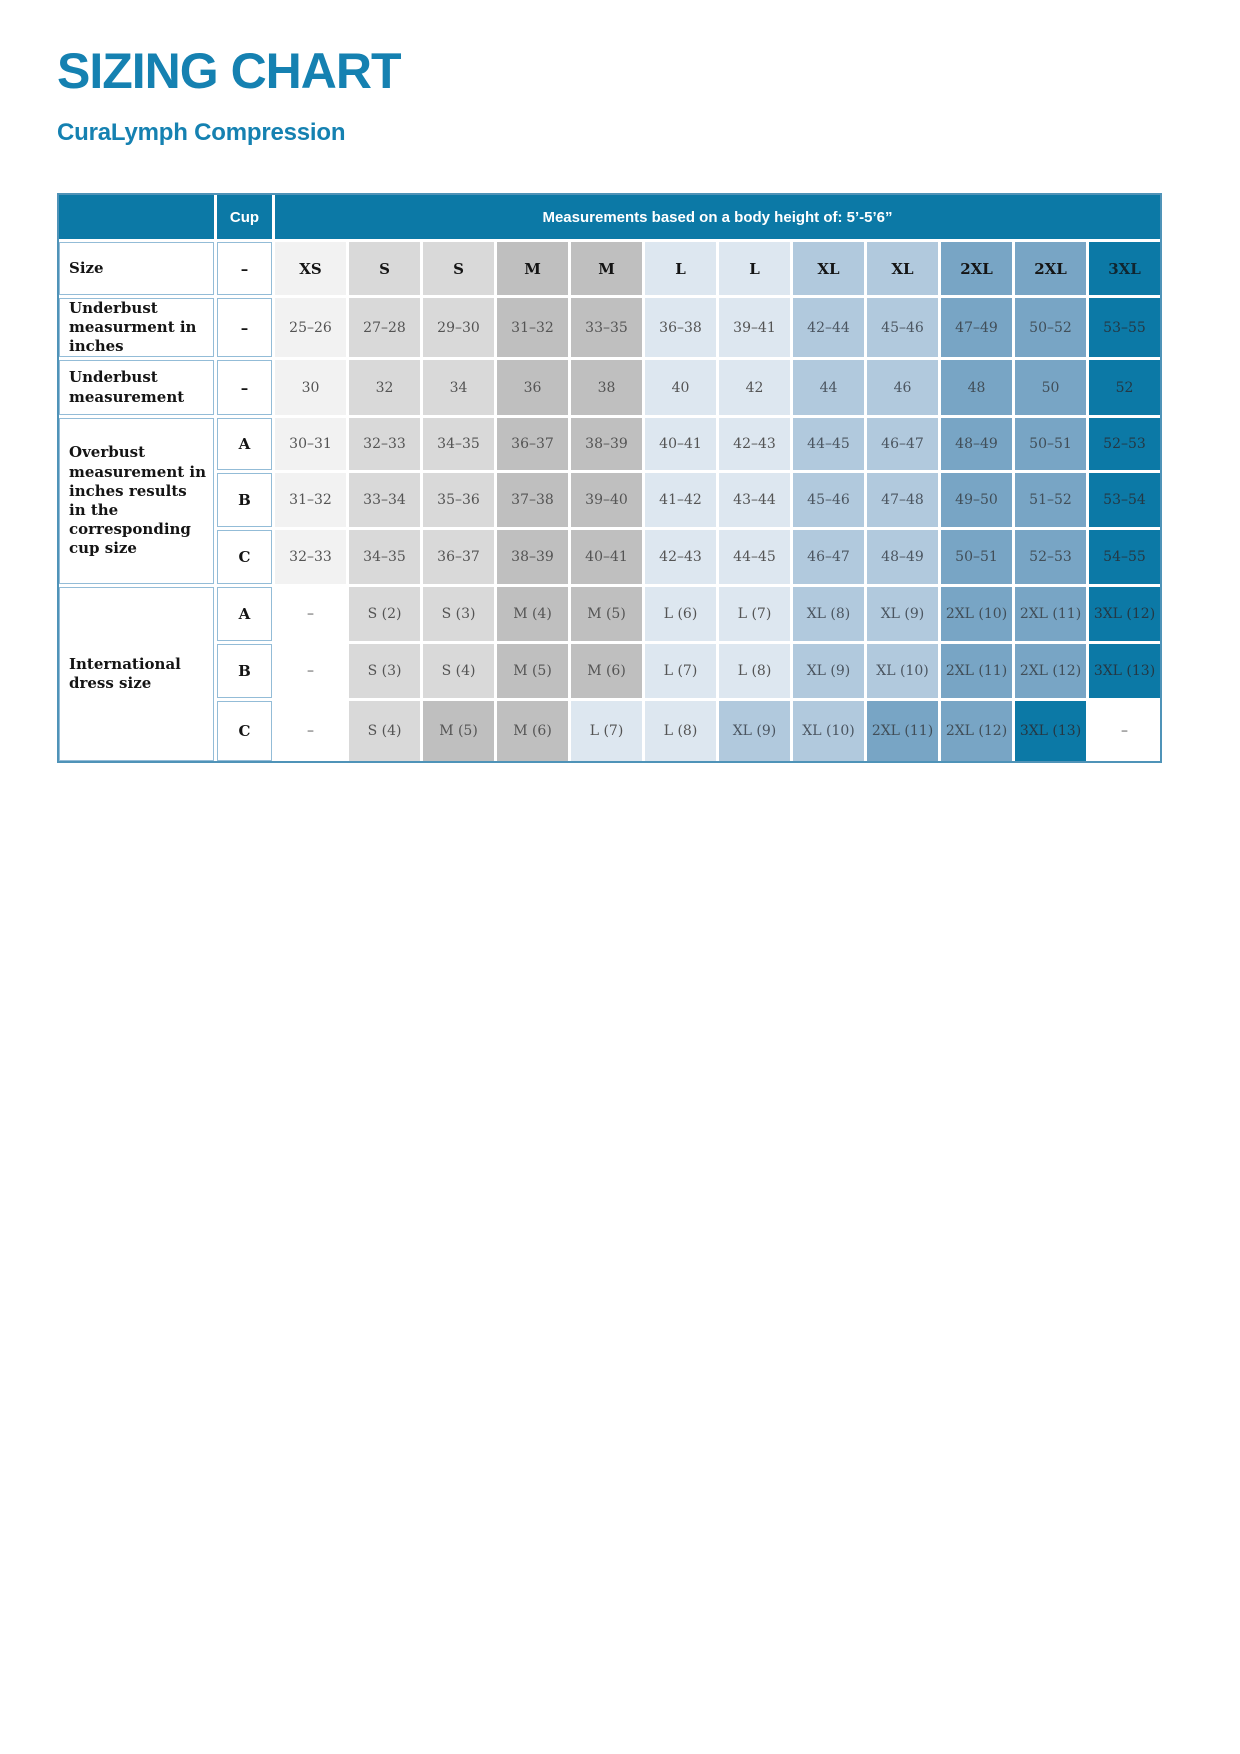 This screenshot has height=1754, width=1240. I want to click on value-cell: 36, so click(532, 387).